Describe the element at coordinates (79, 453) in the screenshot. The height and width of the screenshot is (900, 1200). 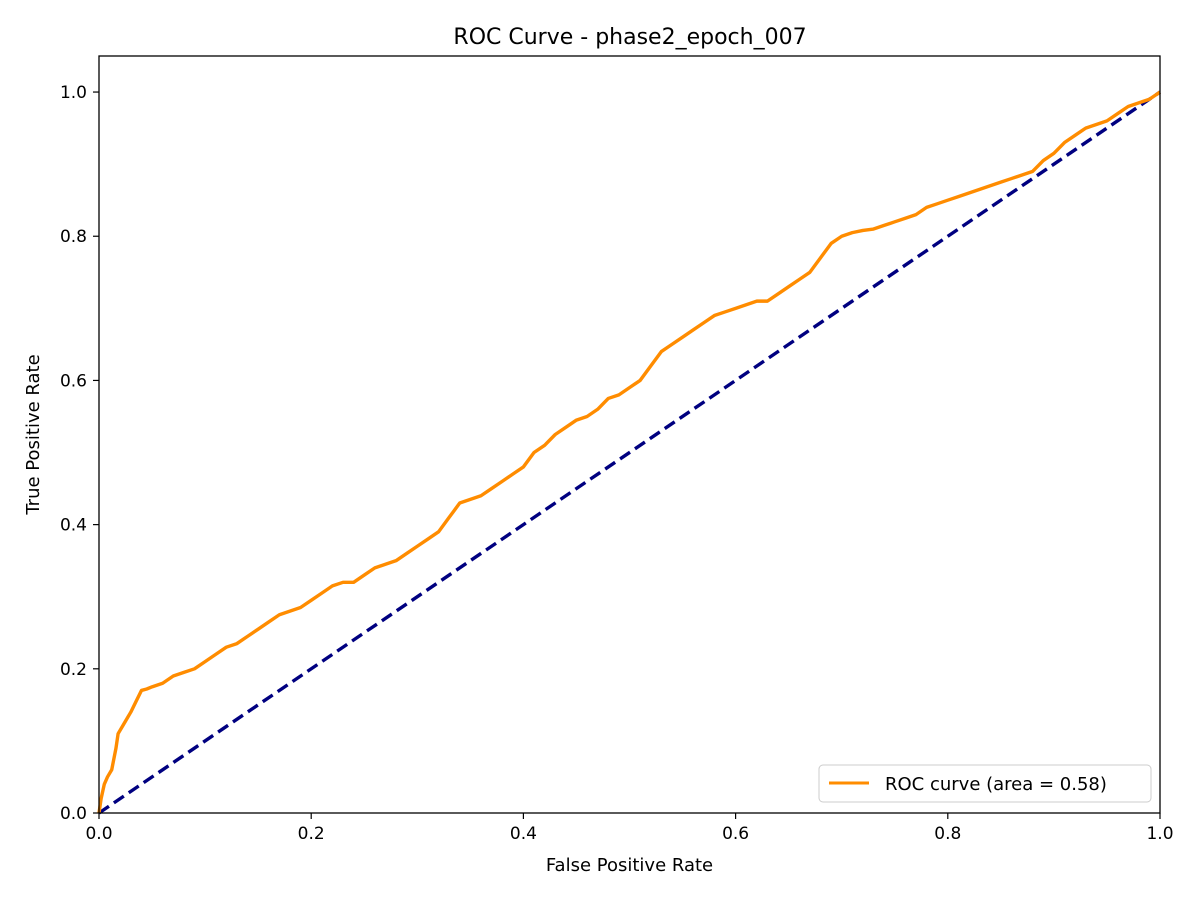
I see `y-axis-ticks: 0.0 0.2 0.4 0.6 0.8 1.0` at that location.